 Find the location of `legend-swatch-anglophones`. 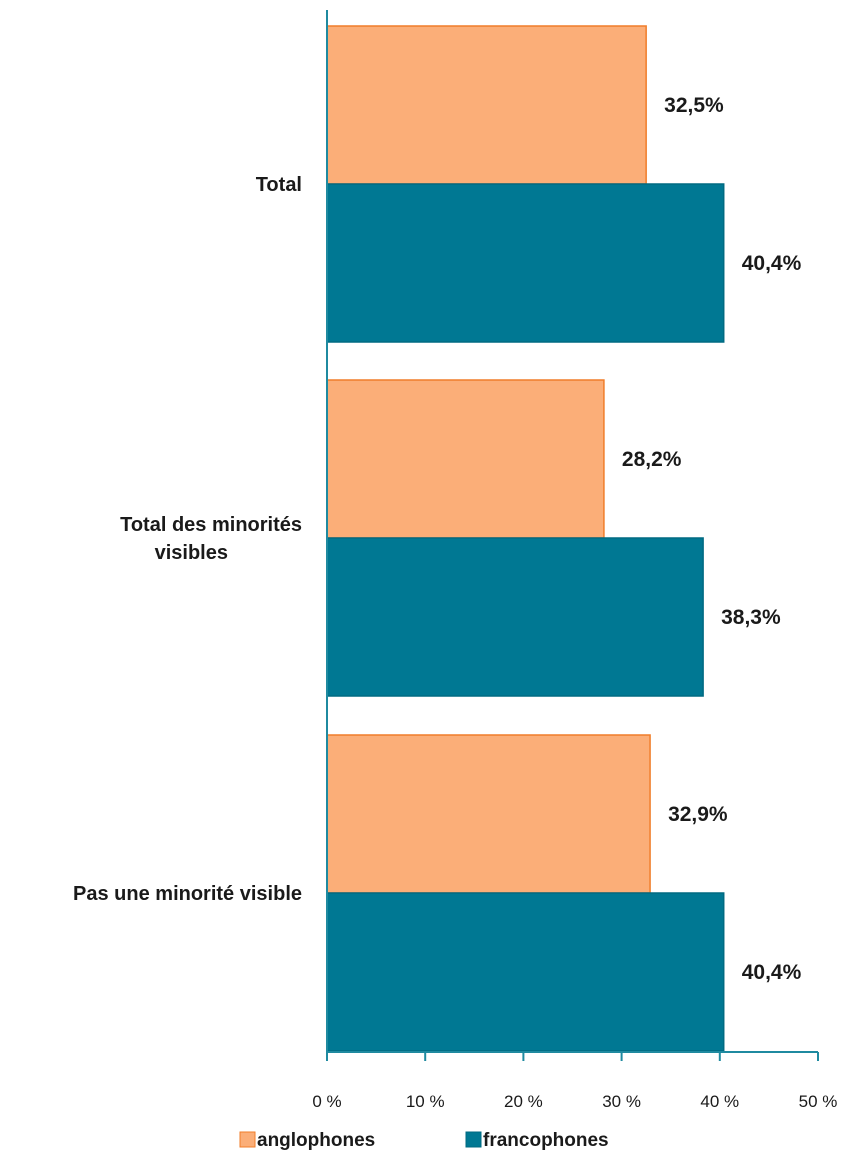

legend-swatch-anglophones is located at coordinates (247, 1139).